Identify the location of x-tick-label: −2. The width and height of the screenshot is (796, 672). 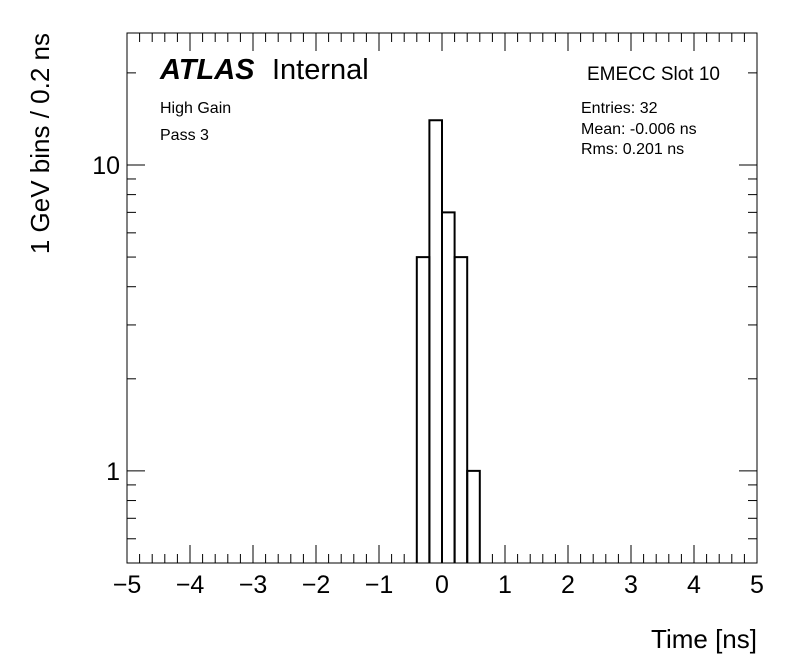
(316, 585).